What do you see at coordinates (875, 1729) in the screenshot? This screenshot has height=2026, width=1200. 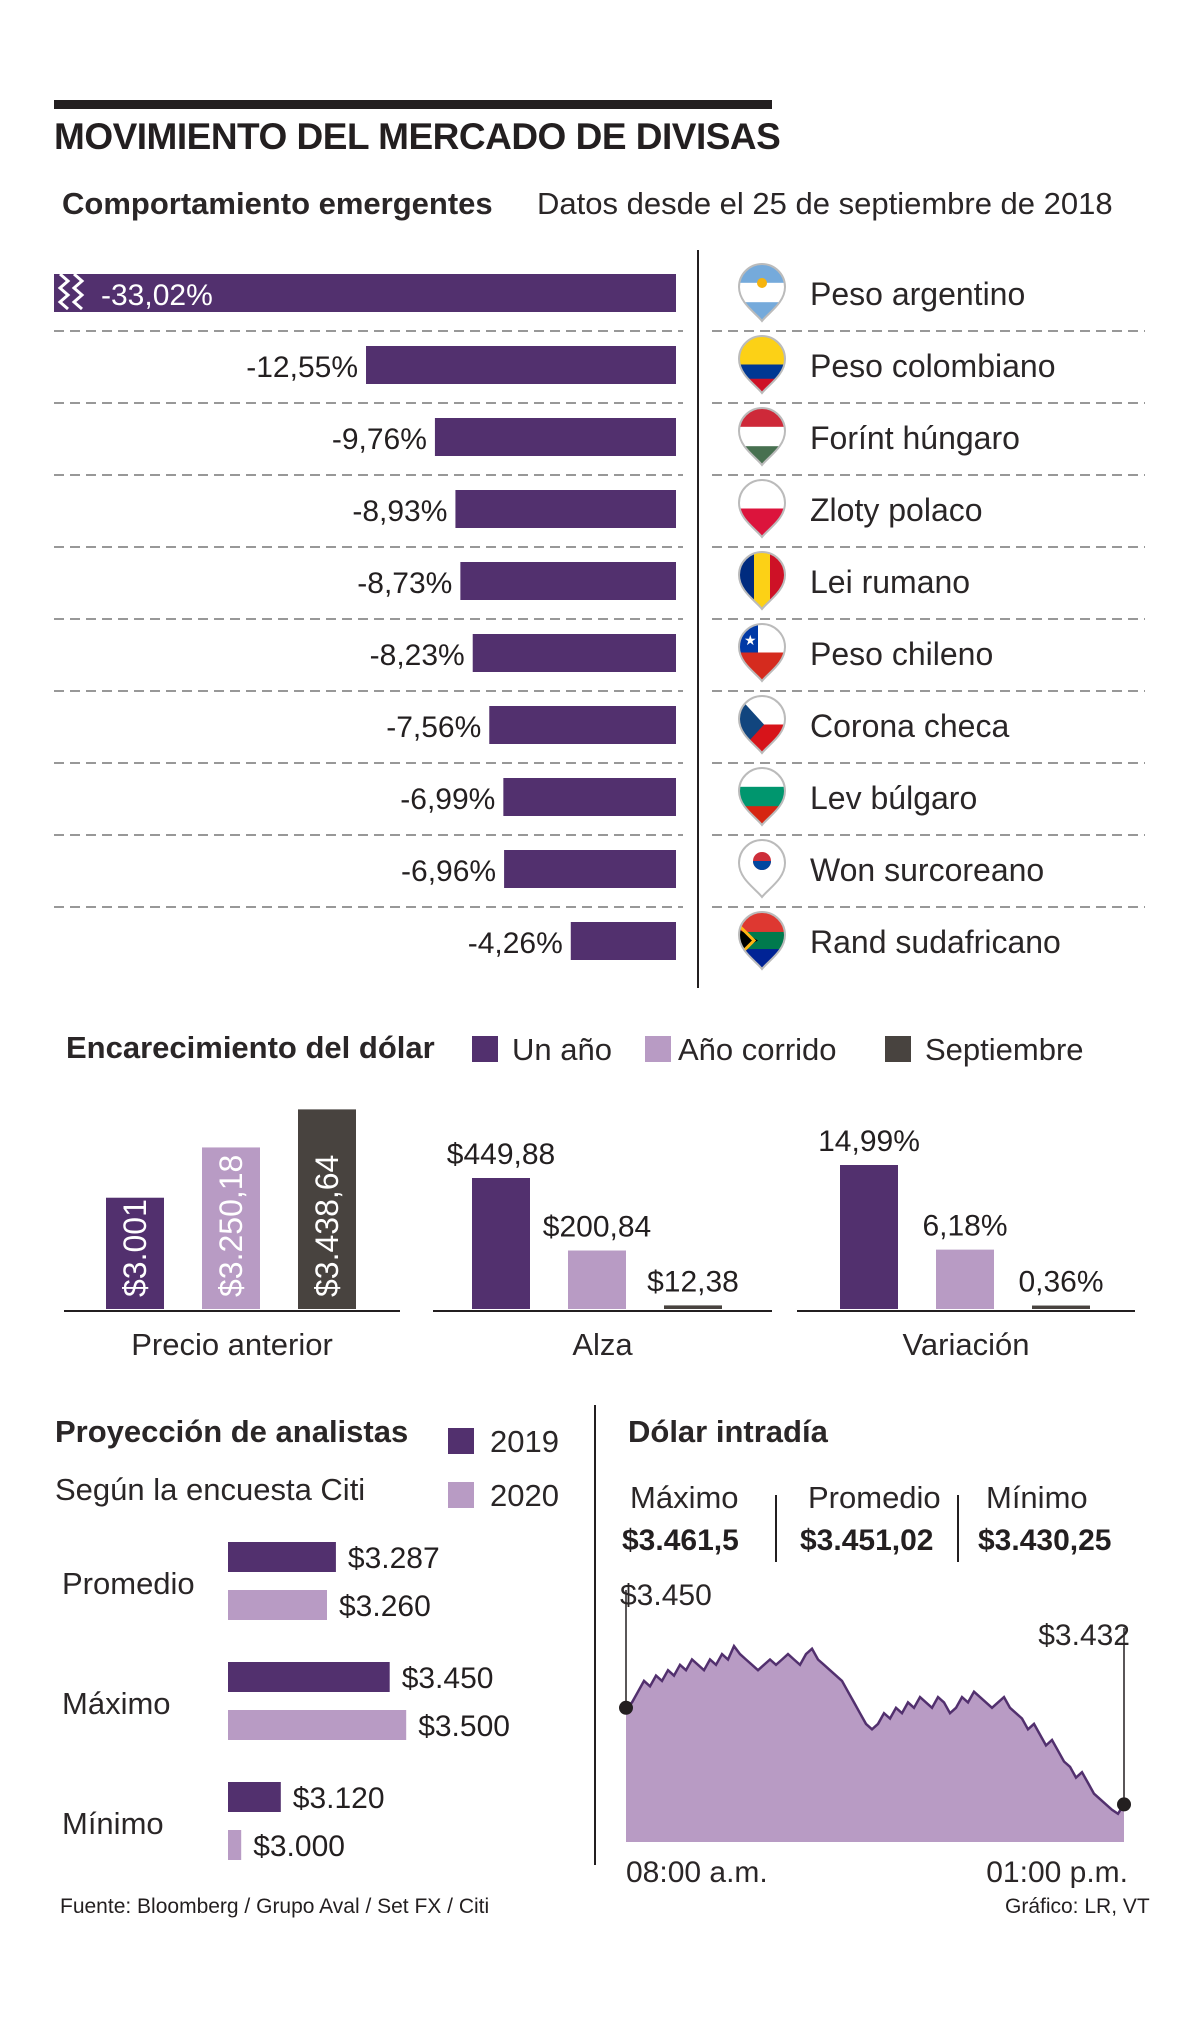 I see `intraday-line` at bounding box center [875, 1729].